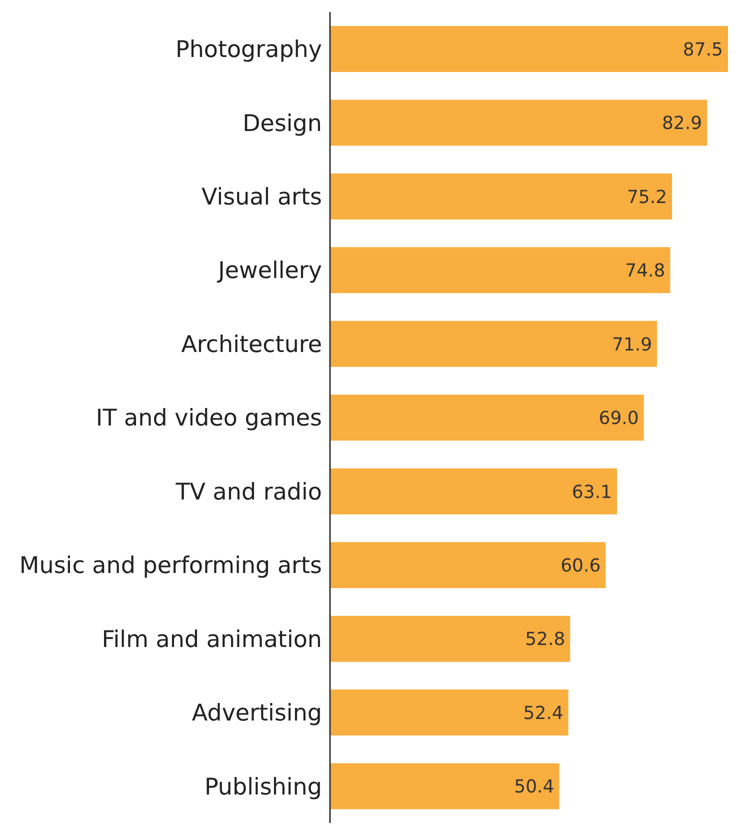 The image size is (740, 829). What do you see at coordinates (248, 492) in the screenshot?
I see `y-tick-label: TV and radio` at bounding box center [248, 492].